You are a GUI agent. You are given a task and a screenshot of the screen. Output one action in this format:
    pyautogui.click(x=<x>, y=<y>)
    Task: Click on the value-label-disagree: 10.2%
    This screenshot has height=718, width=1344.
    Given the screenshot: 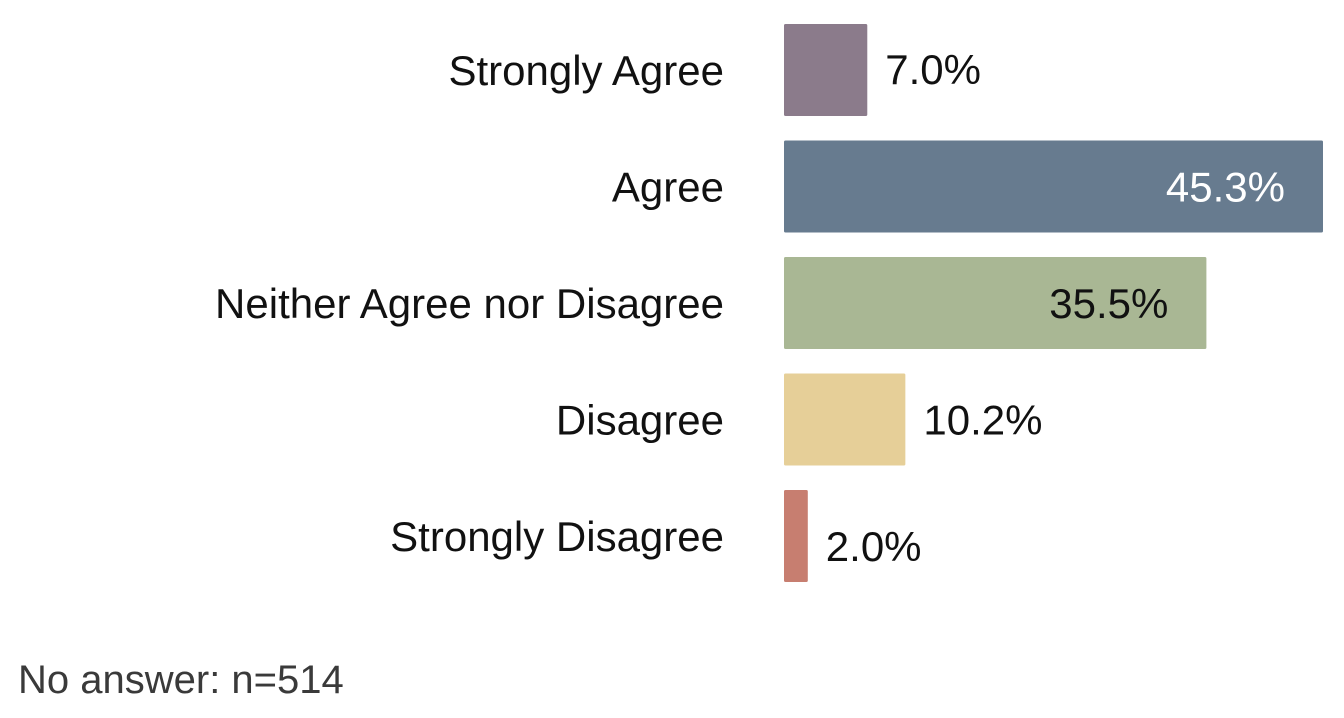 What is the action you would take?
    pyautogui.click(x=982, y=420)
    